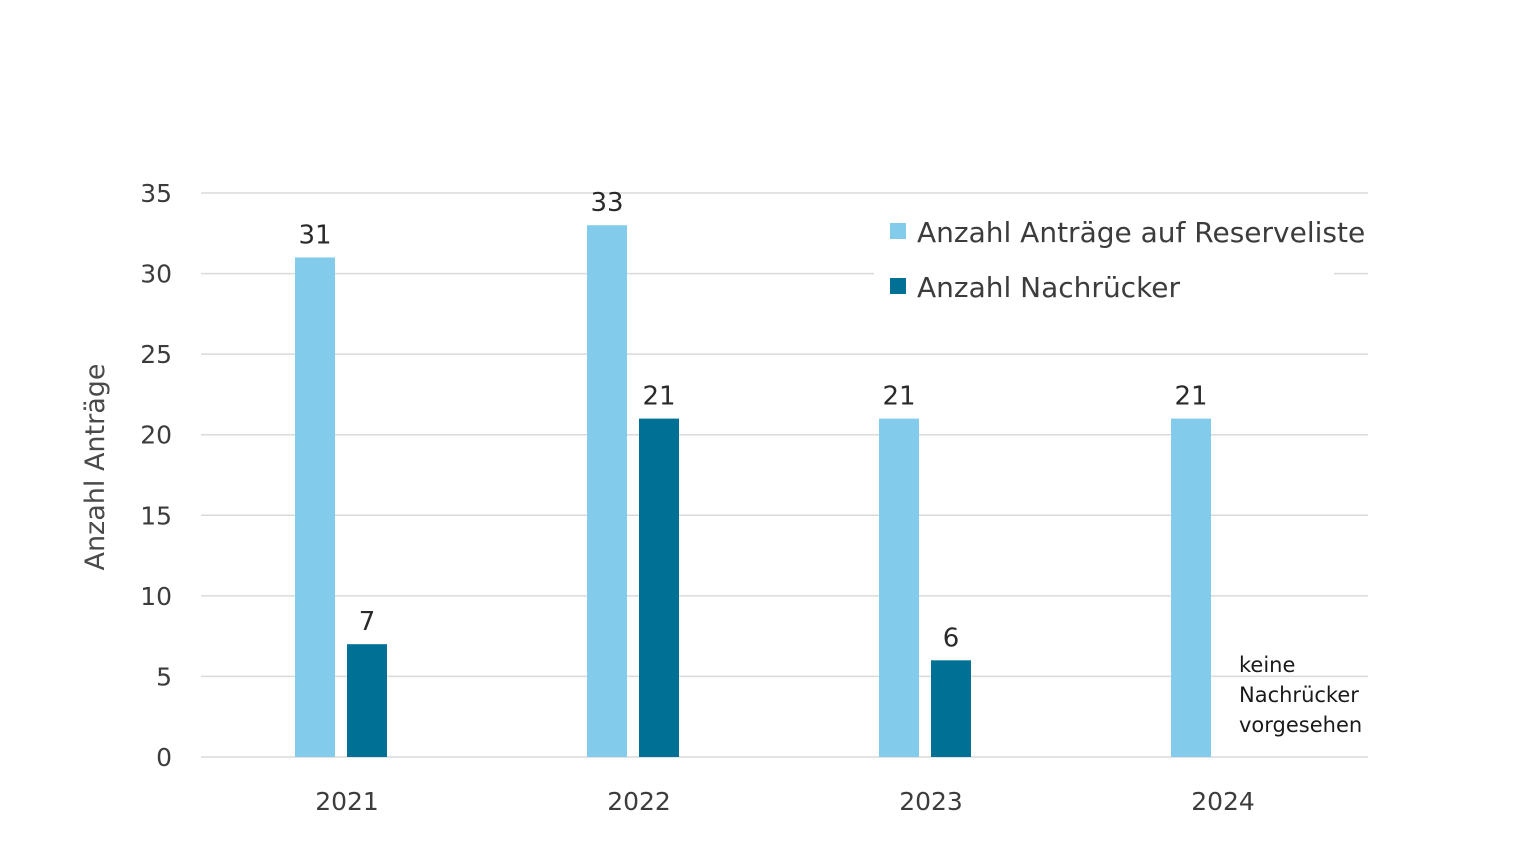  I want to click on legend-entry: Anzahl Anträge auf Reserveliste, so click(1141, 232).